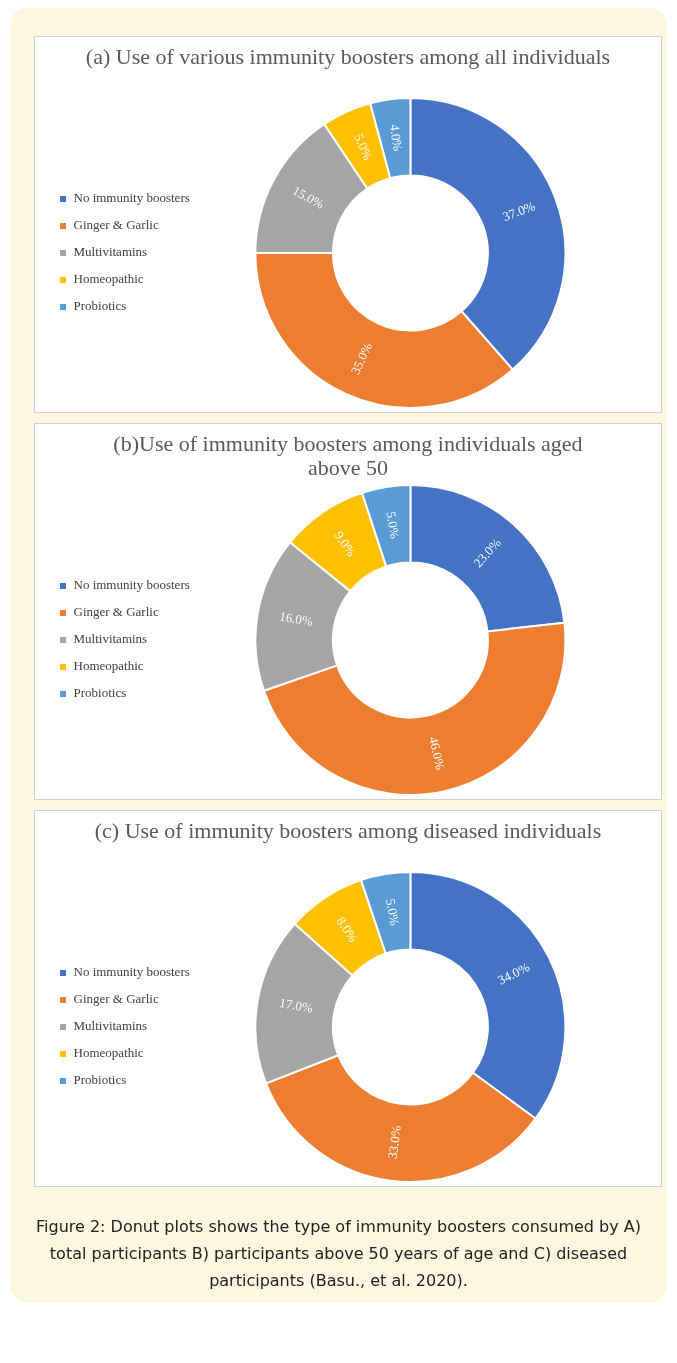 The width and height of the screenshot is (677, 1363). I want to click on data-label: 34.0%, so click(514, 973).